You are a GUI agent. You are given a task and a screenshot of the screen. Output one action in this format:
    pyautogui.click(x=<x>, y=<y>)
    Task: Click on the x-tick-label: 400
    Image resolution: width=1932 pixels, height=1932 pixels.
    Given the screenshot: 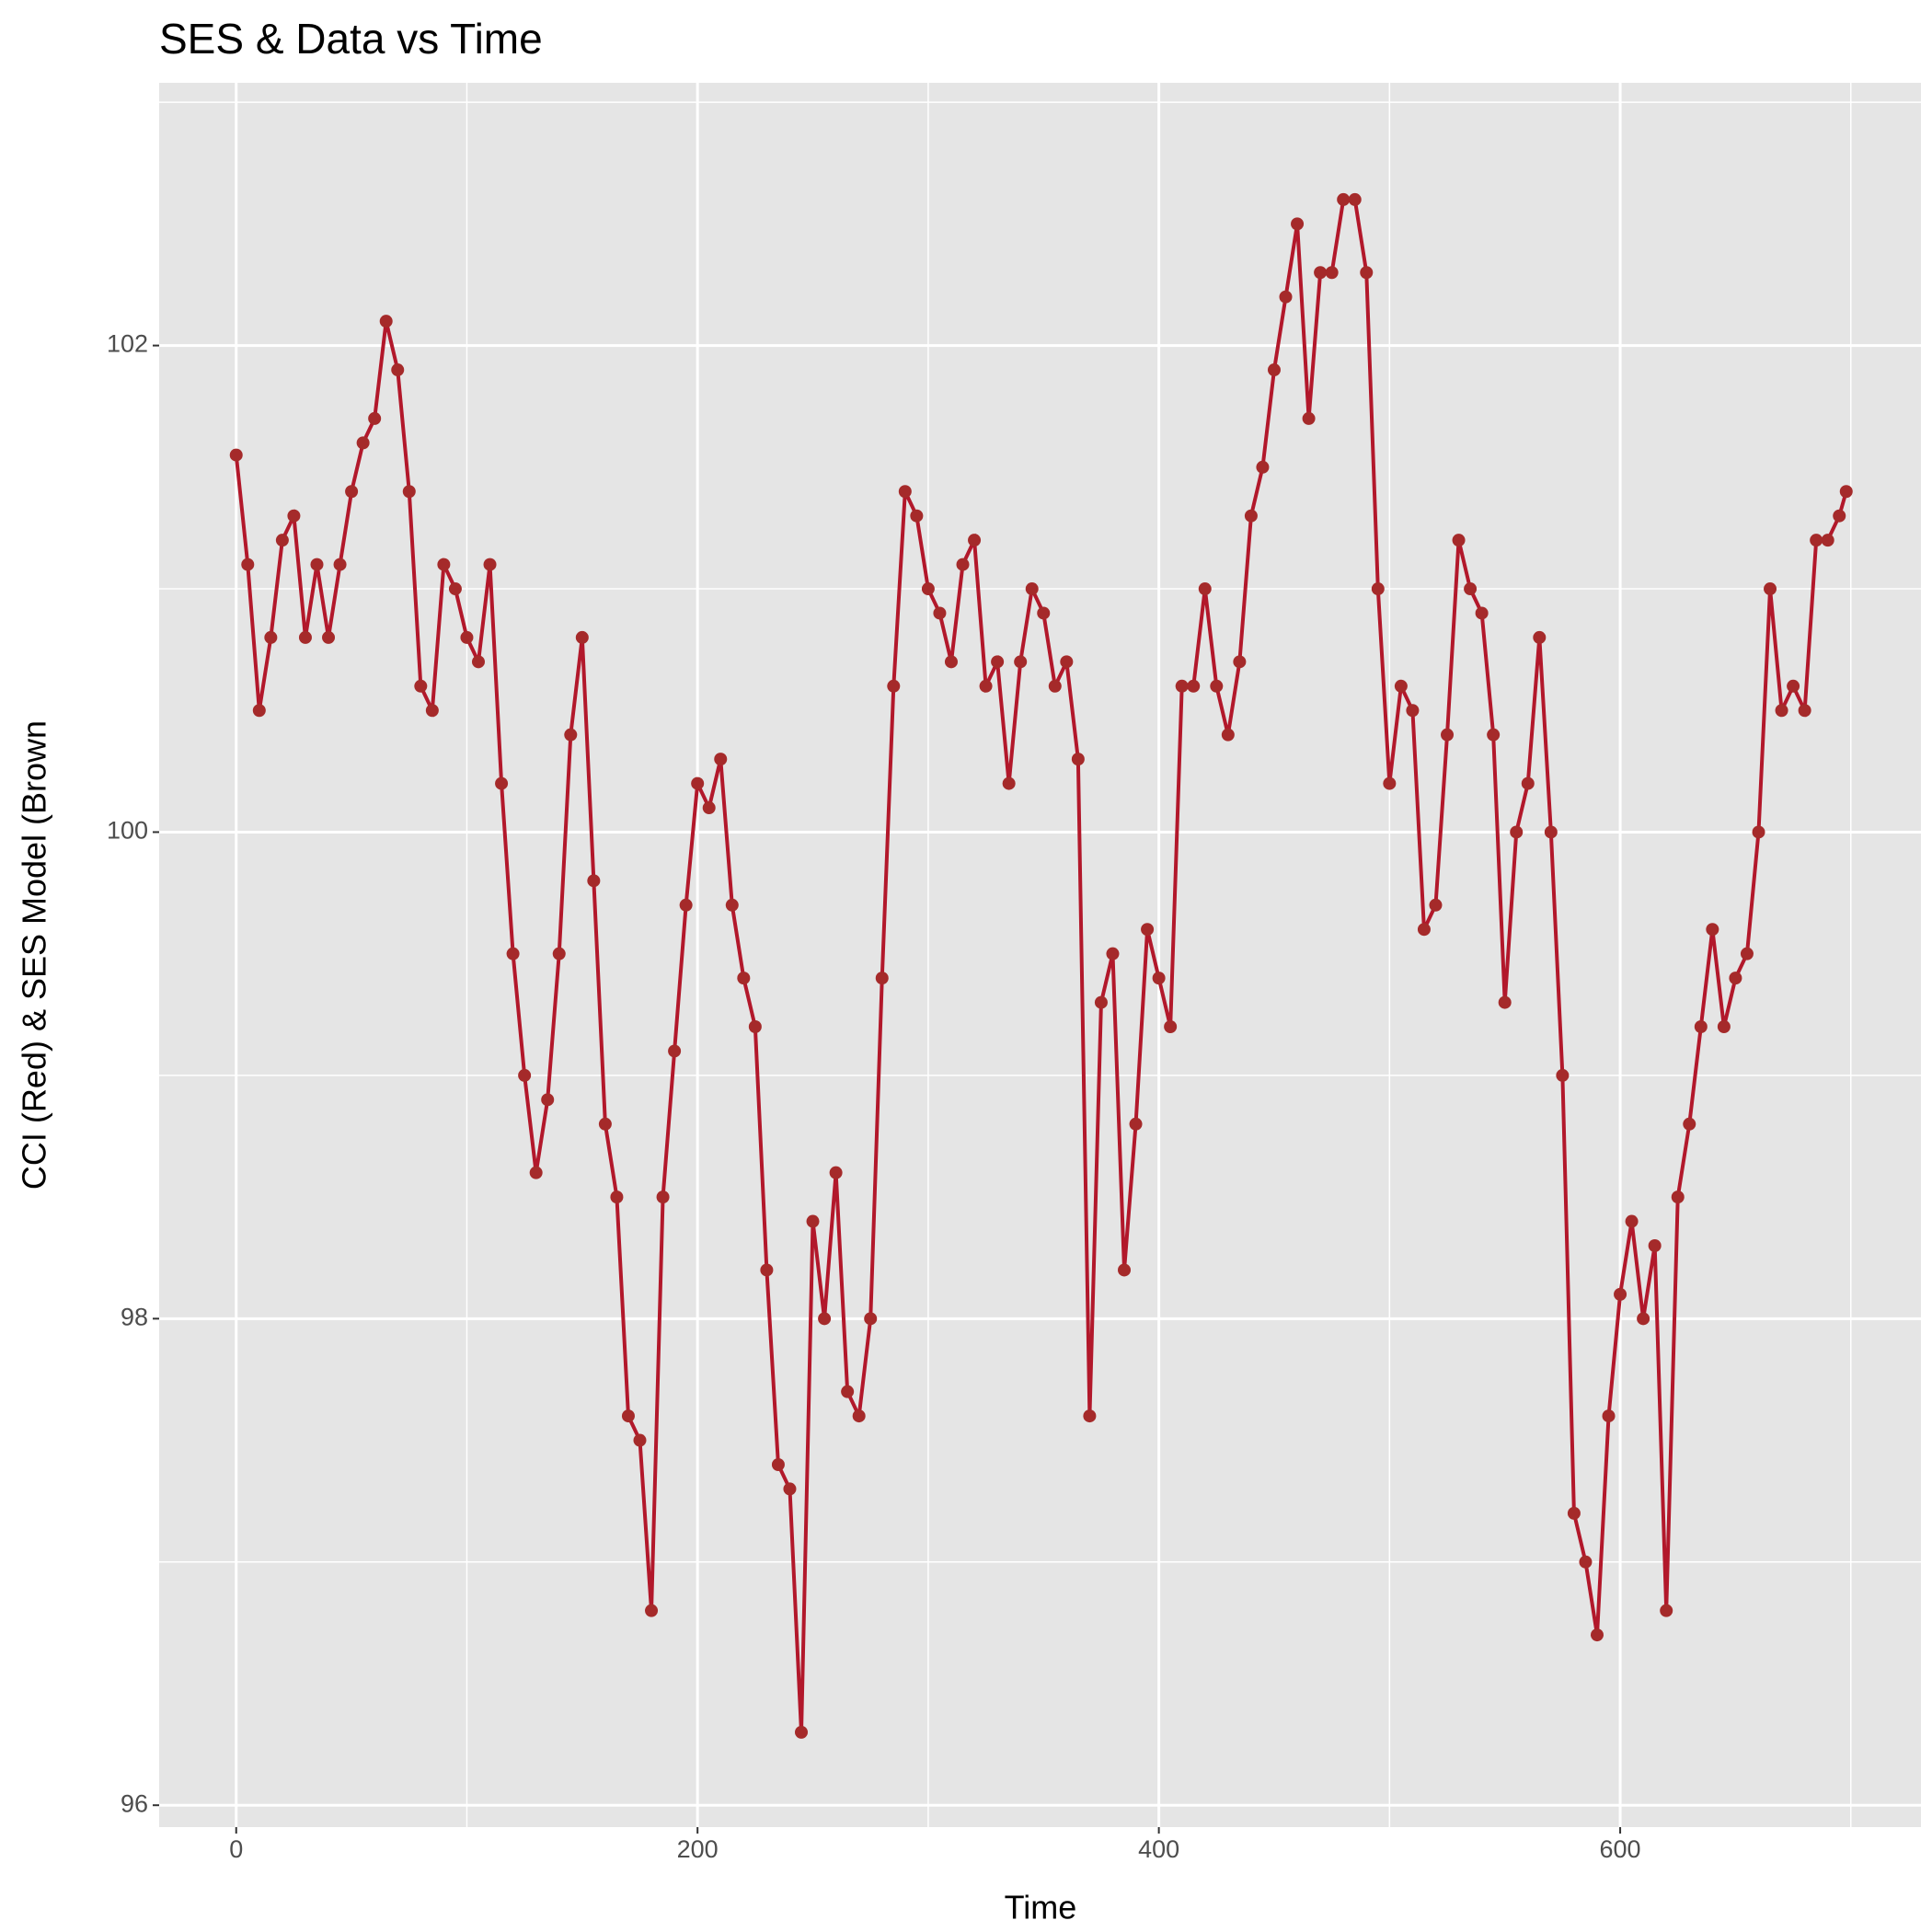 What is the action you would take?
    pyautogui.click(x=1158, y=1849)
    